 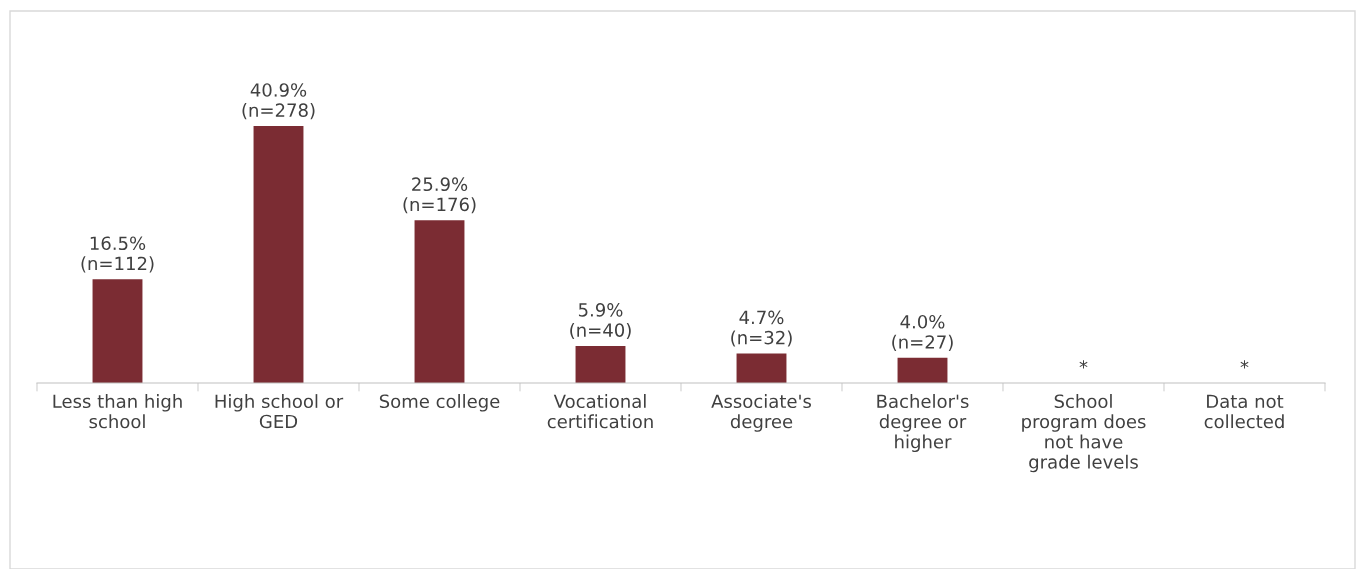 I want to click on data-label: 40.9% (n=278), so click(x=278, y=101).